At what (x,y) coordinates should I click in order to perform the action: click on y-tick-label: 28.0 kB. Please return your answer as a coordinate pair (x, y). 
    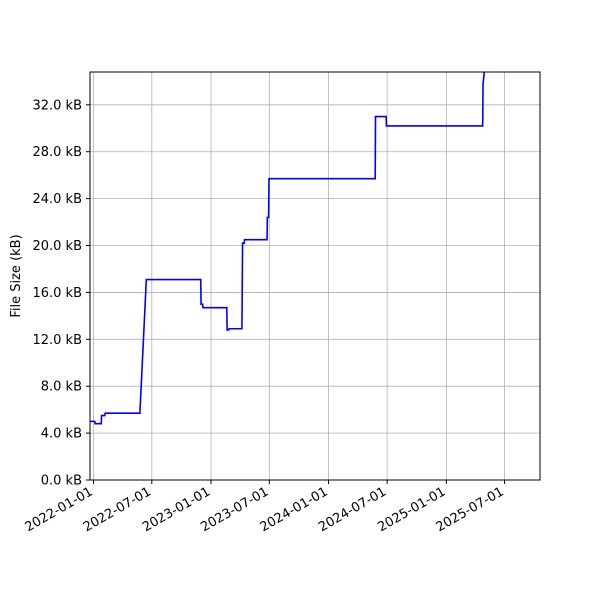
    Looking at the image, I should click on (57, 152).